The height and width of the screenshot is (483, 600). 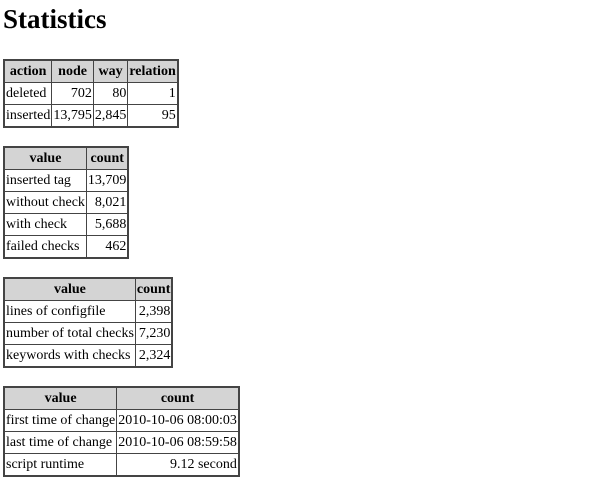 I want to click on cell-value: 1, so click(x=153, y=93).